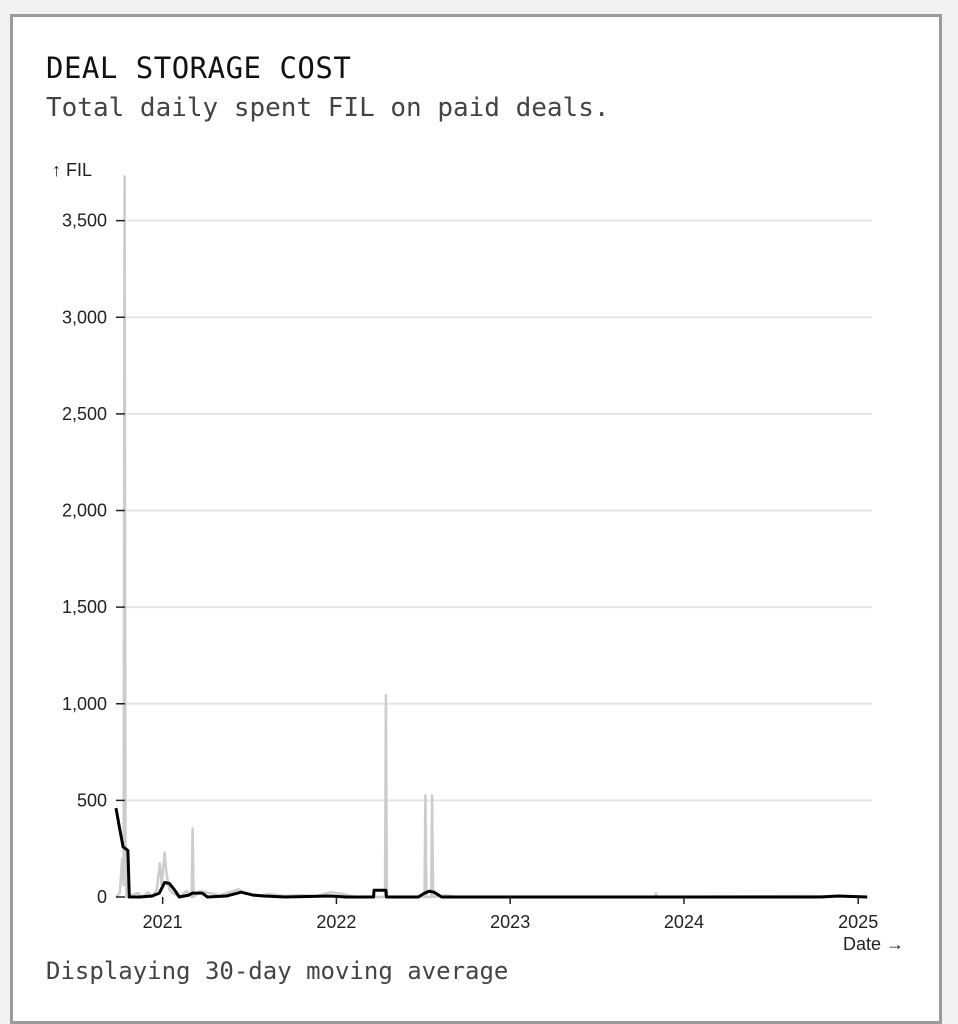  What do you see at coordinates (84, 511) in the screenshot?
I see `y-tick-label: 2,000` at bounding box center [84, 511].